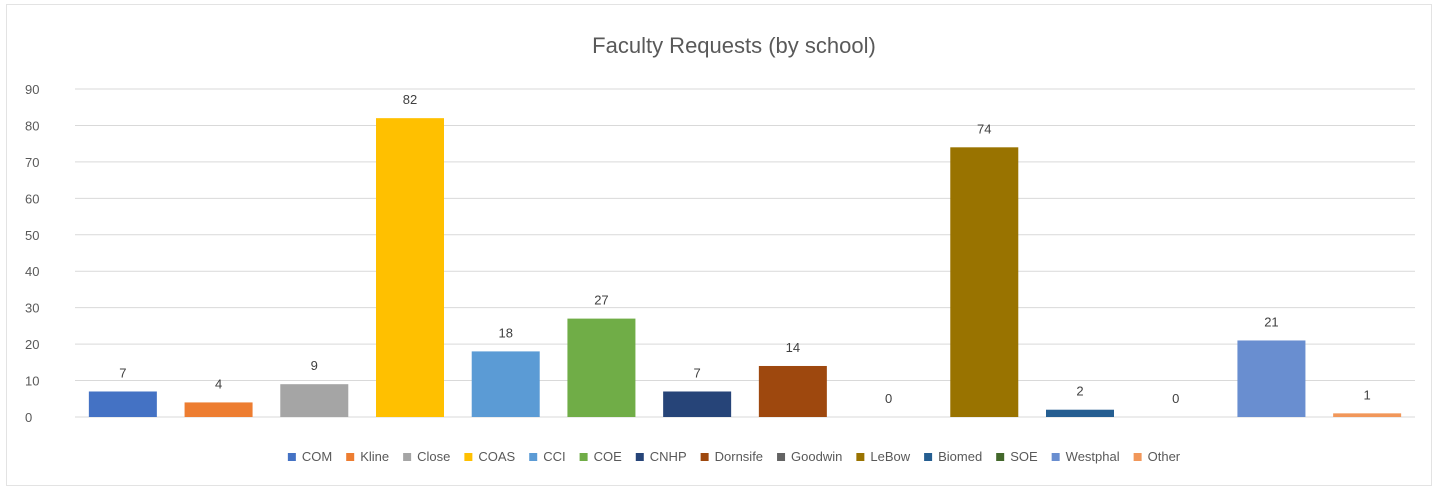 The width and height of the screenshot is (1438, 491). What do you see at coordinates (32, 271) in the screenshot?
I see `y-tick-label: 40` at bounding box center [32, 271].